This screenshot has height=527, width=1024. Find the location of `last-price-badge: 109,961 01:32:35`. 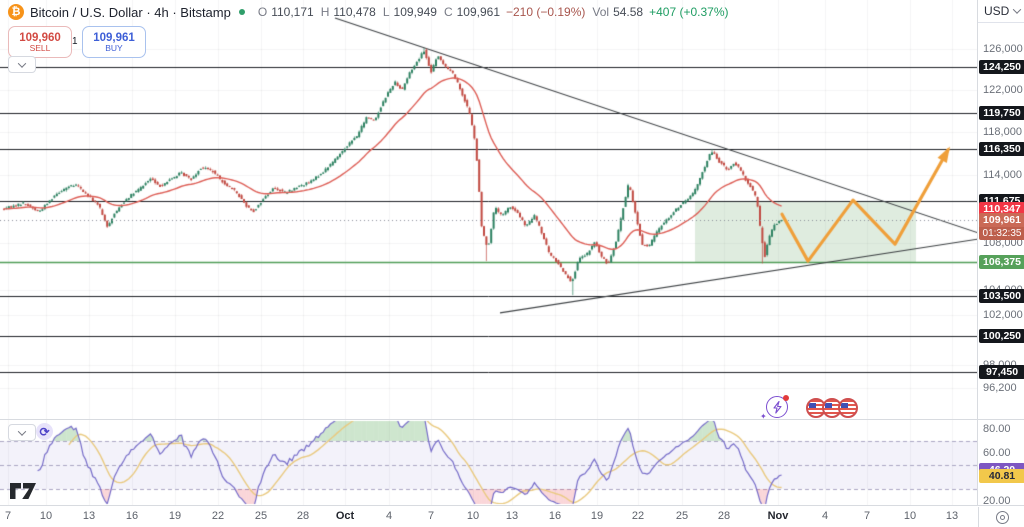

last-price-badge: 109,961 01:32:35 is located at coordinates (1001, 227).